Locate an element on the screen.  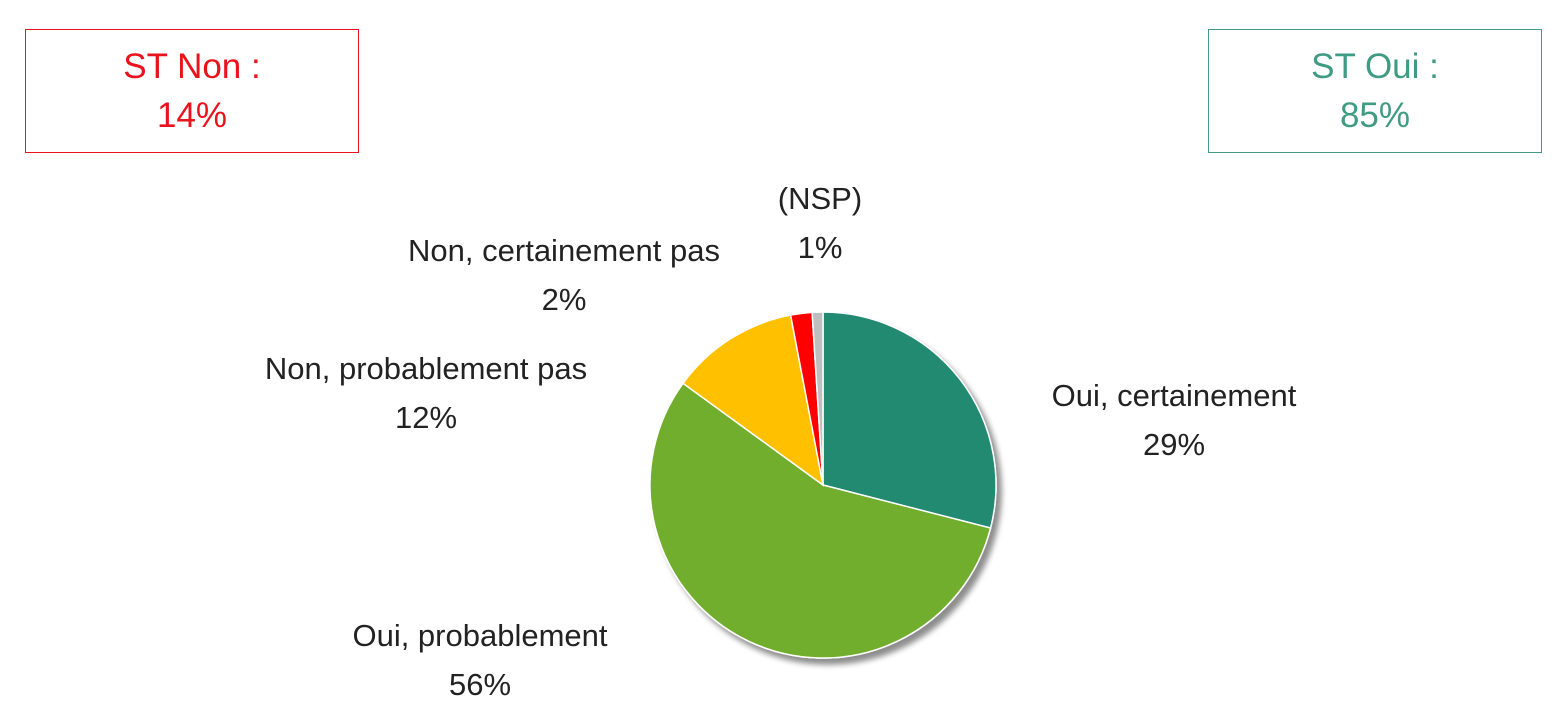
summary-box-oui: ST Oui : 85% is located at coordinates (1375, 91).